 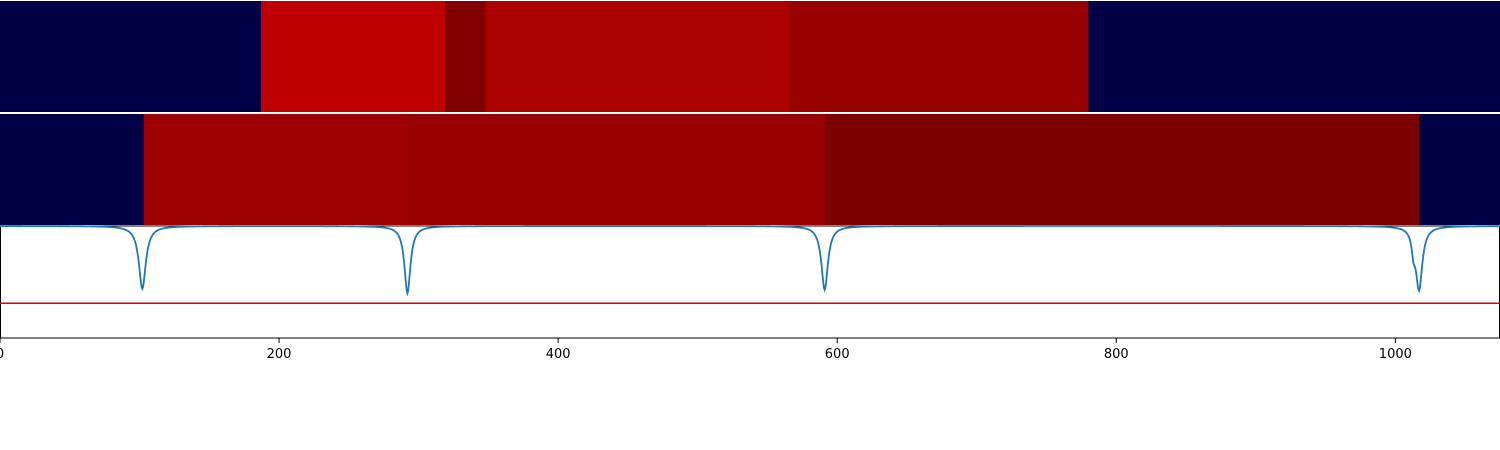 I want to click on heatmap-segment-r1-s4, so click(x=638, y=56).